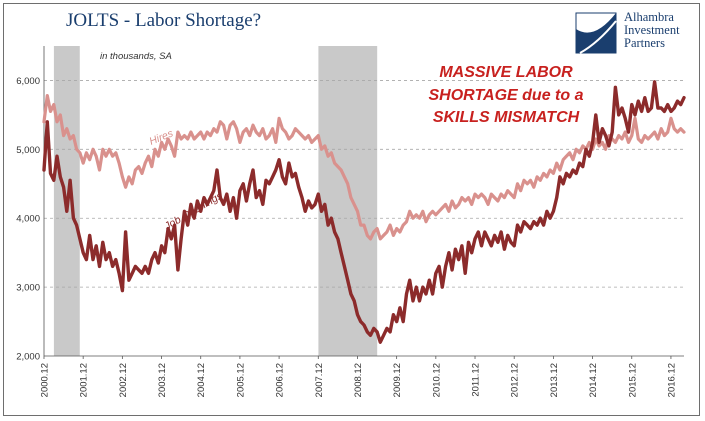 Image resolution: width=705 pixels, height=421 pixels. I want to click on x-tick-label: 2003.12, so click(162, 380).